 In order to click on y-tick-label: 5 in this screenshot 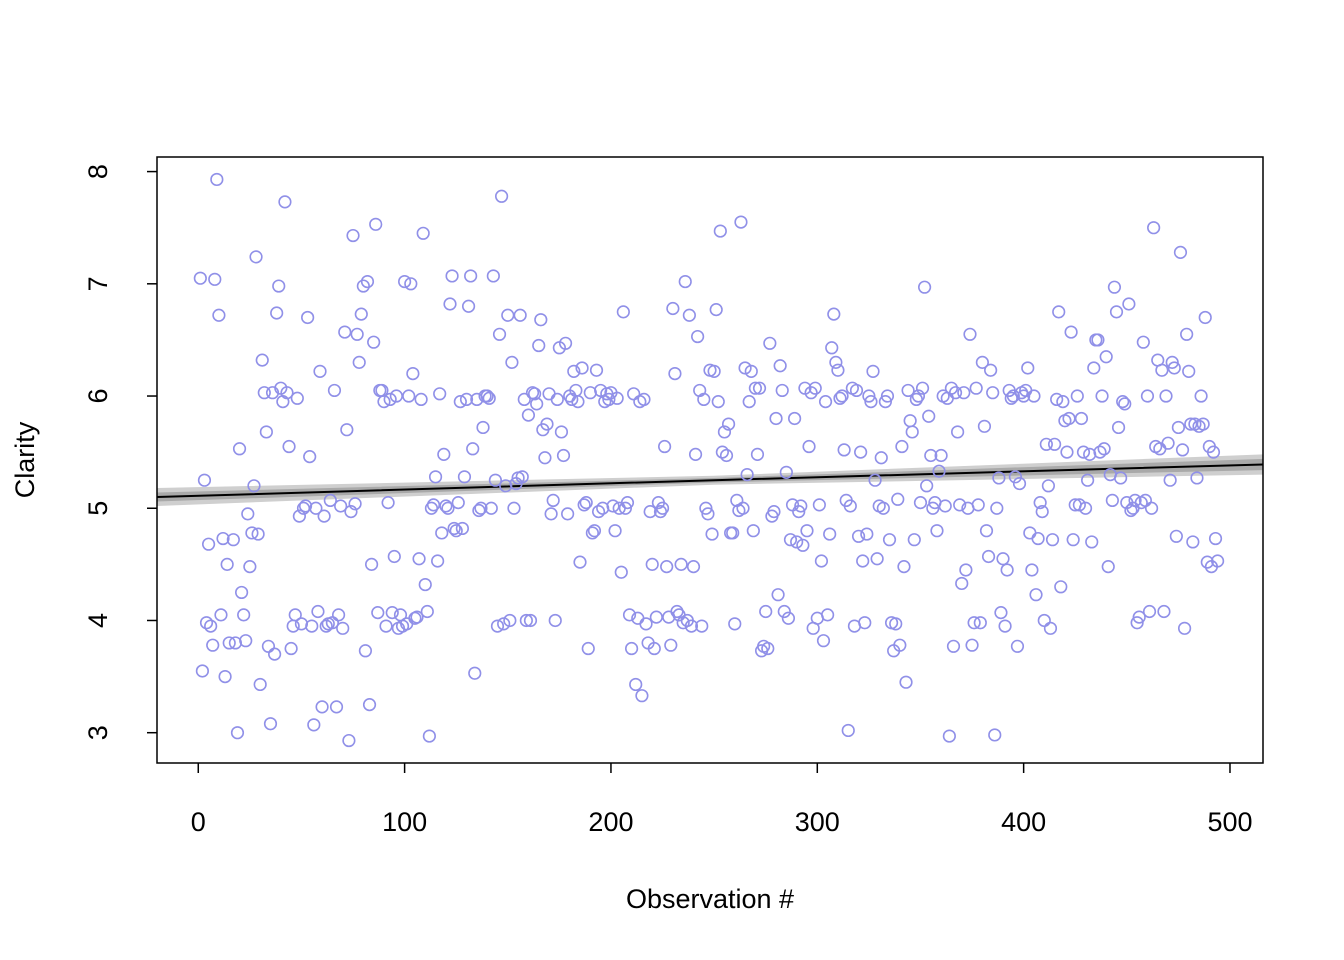, I will do `click(98, 508)`.